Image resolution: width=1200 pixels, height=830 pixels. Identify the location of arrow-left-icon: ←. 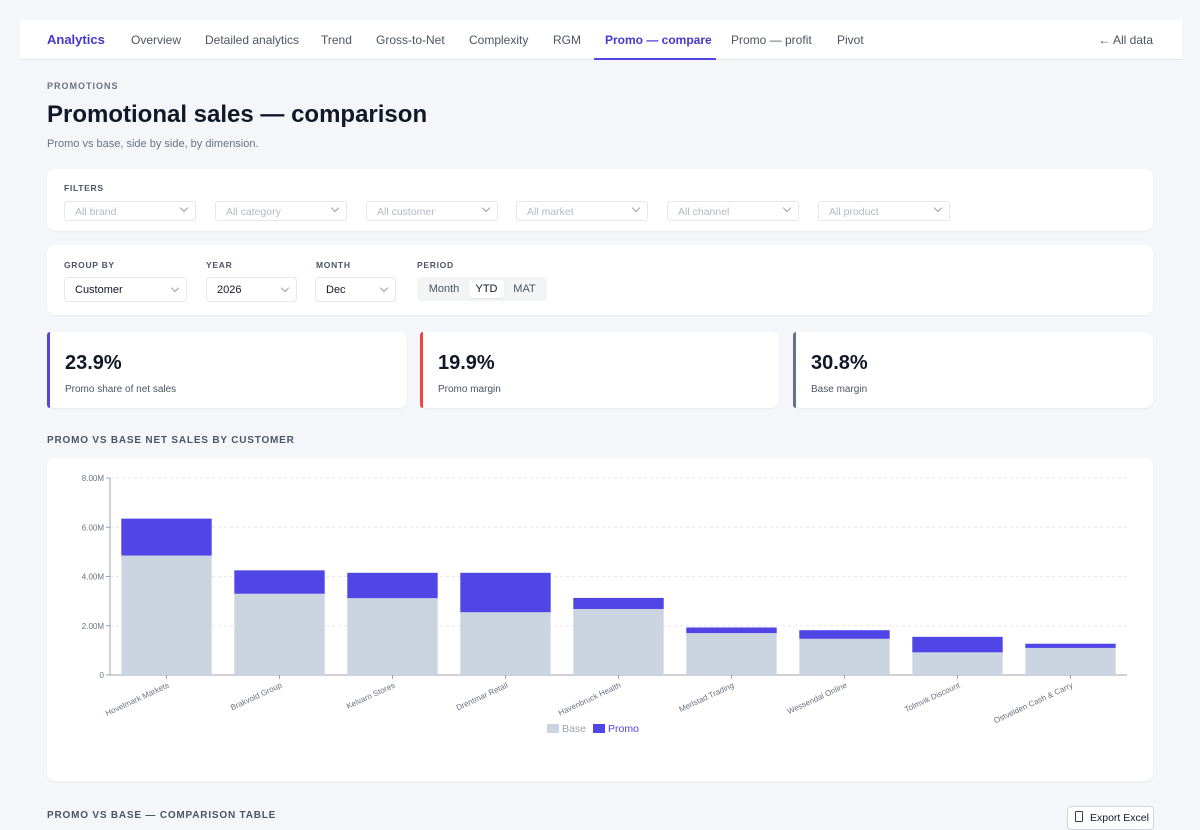
(1104, 40).